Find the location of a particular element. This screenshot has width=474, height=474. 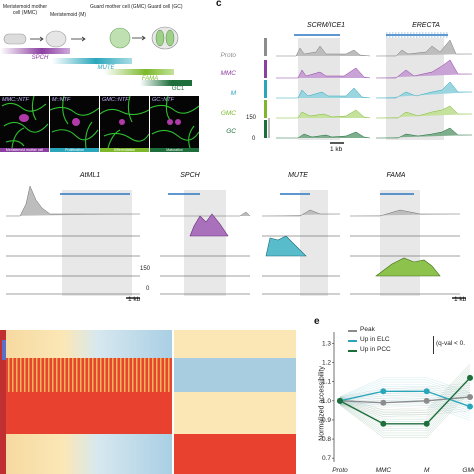

legend-pcc: Up in PCC is located at coordinates (388, 350).